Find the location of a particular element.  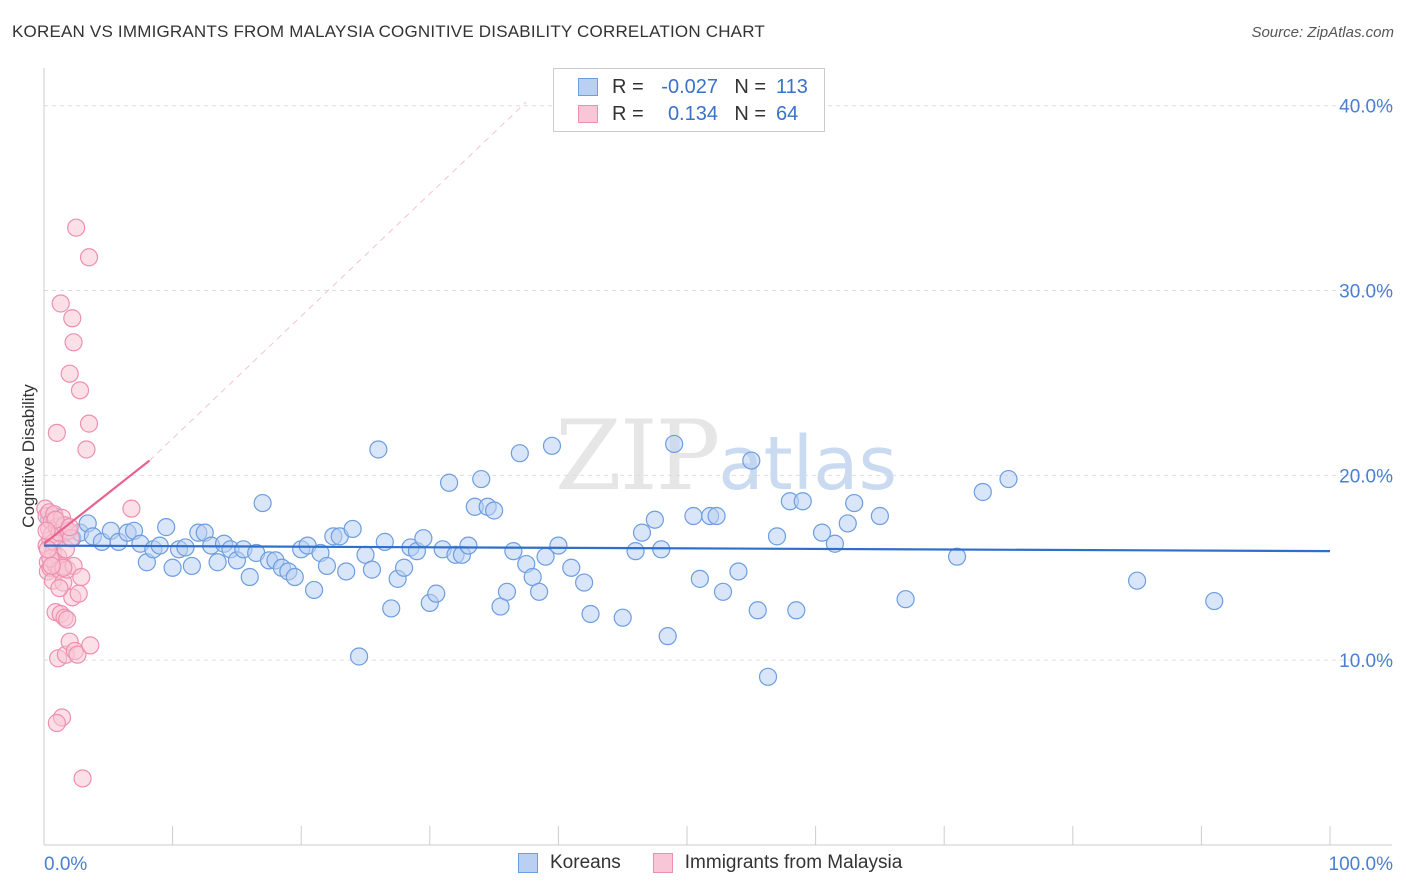

y-tick-label: 40.0% is located at coordinates (1366, 107).